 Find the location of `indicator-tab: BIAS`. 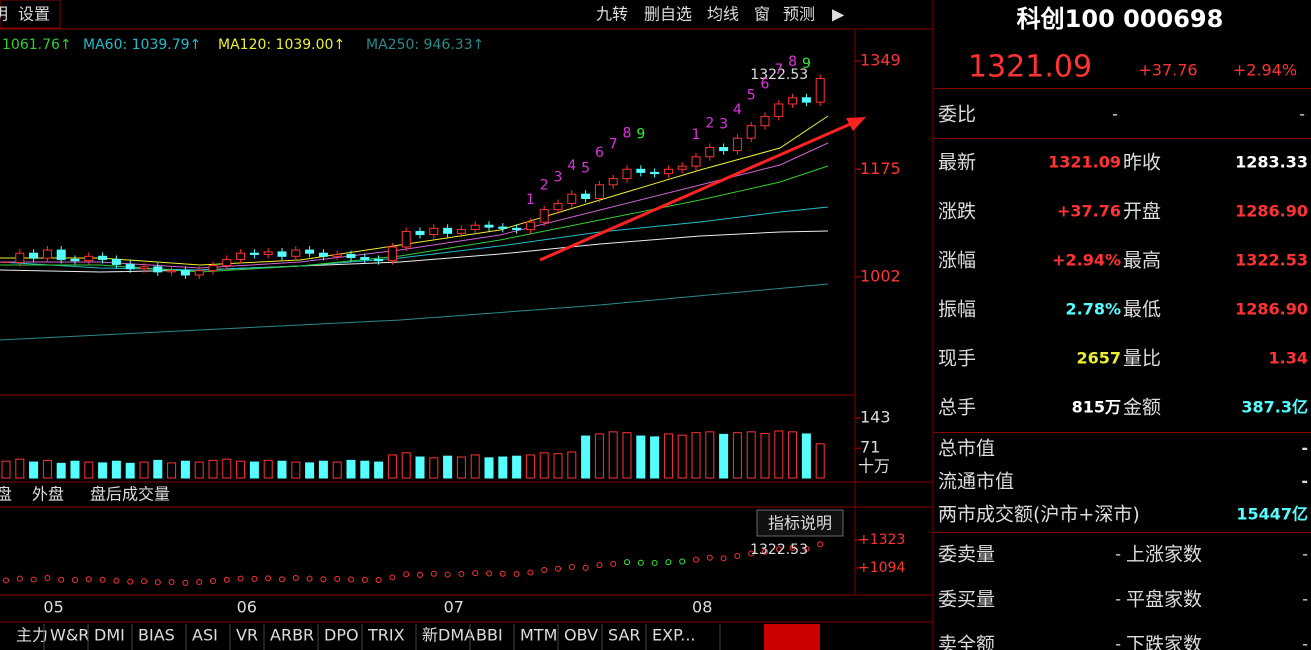

indicator-tab: BIAS is located at coordinates (156, 635).